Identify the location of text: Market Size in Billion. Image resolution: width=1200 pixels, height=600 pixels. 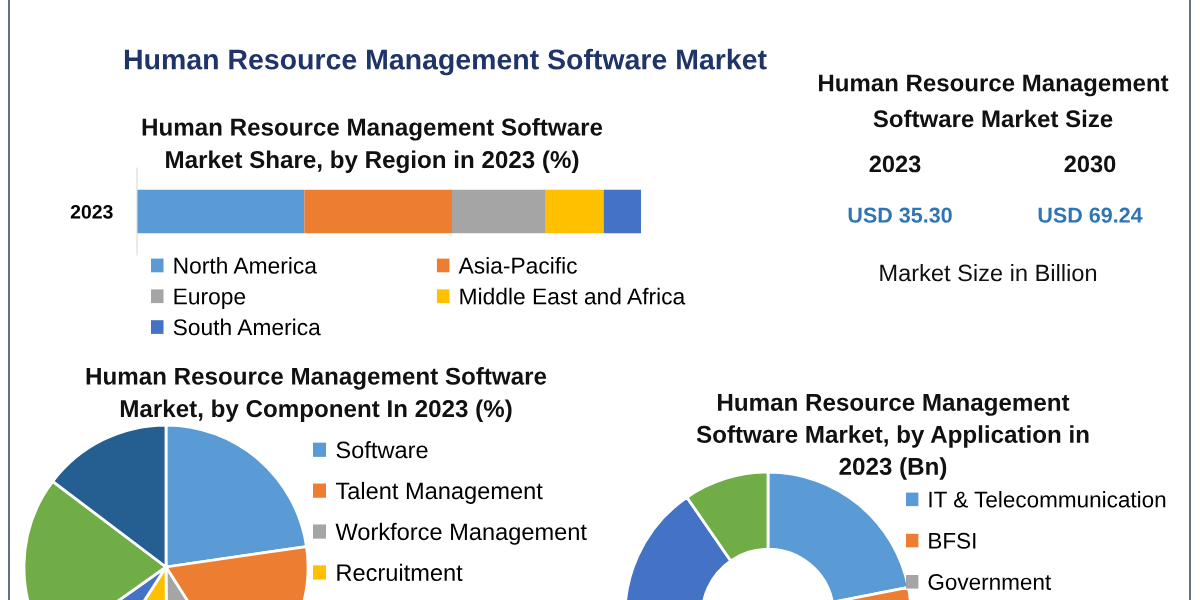
(988, 272).